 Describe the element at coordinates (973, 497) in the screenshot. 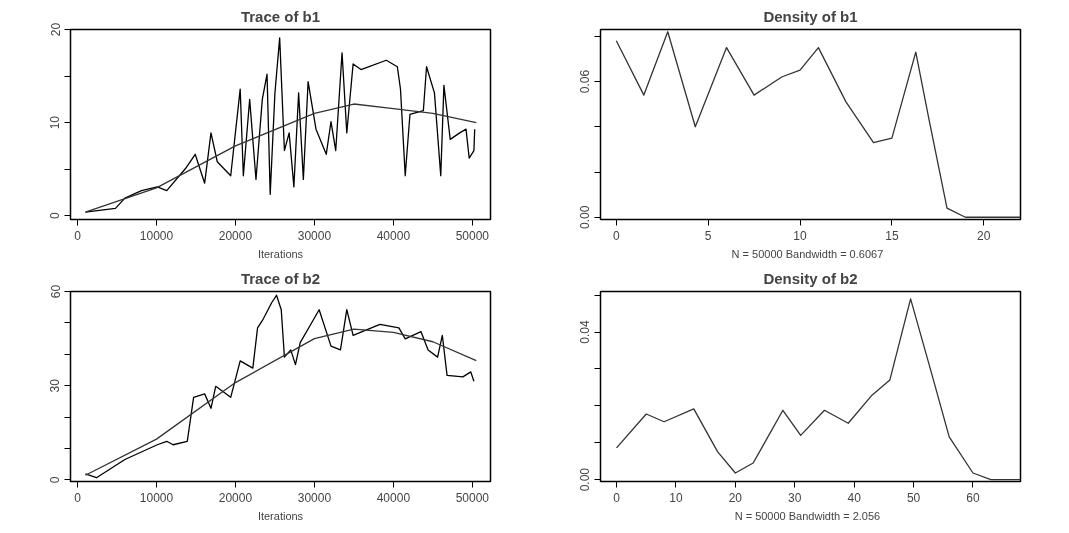

I see `x-tick-label: 60` at that location.